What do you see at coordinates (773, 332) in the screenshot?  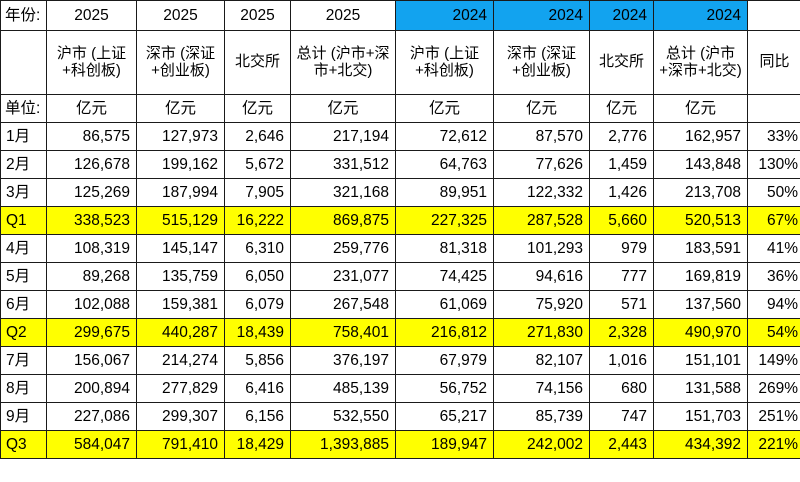 I see `yoy-cell: 54%` at bounding box center [773, 332].